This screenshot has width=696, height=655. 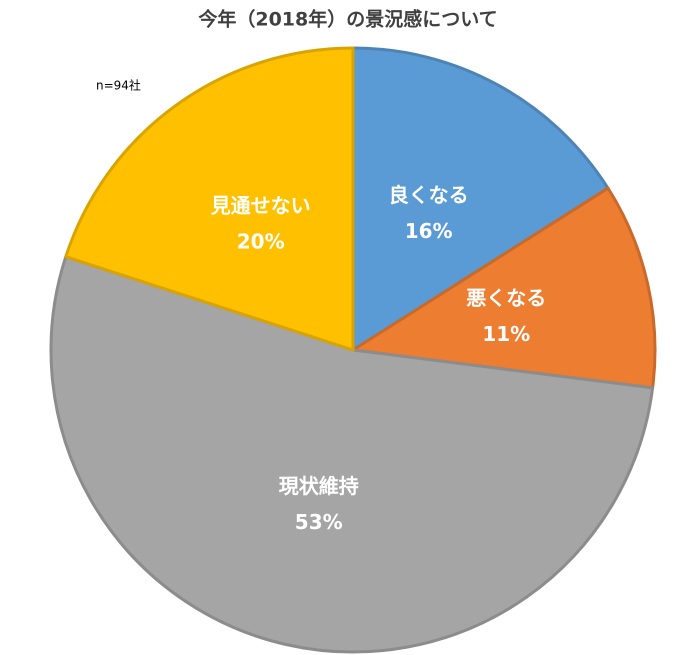 What do you see at coordinates (347, 19) in the screenshot?
I see `chart-title: 今年（2018年）の景況感について` at bounding box center [347, 19].